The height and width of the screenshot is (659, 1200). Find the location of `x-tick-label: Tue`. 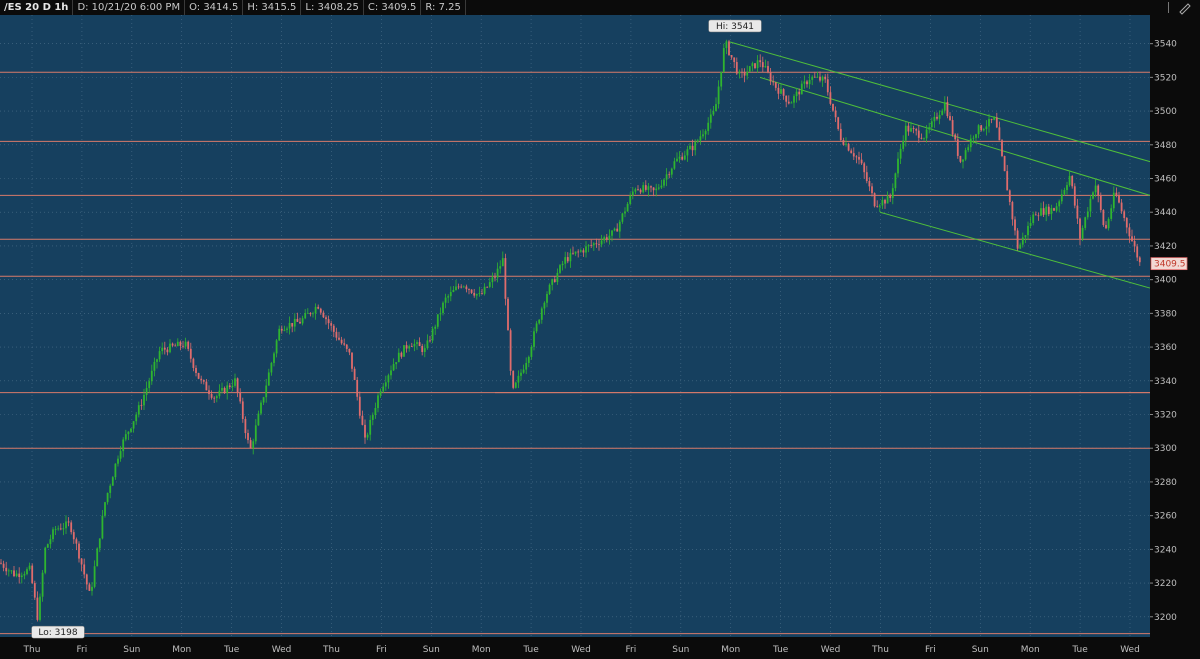

x-tick-label: Tue is located at coordinates (1079, 650).